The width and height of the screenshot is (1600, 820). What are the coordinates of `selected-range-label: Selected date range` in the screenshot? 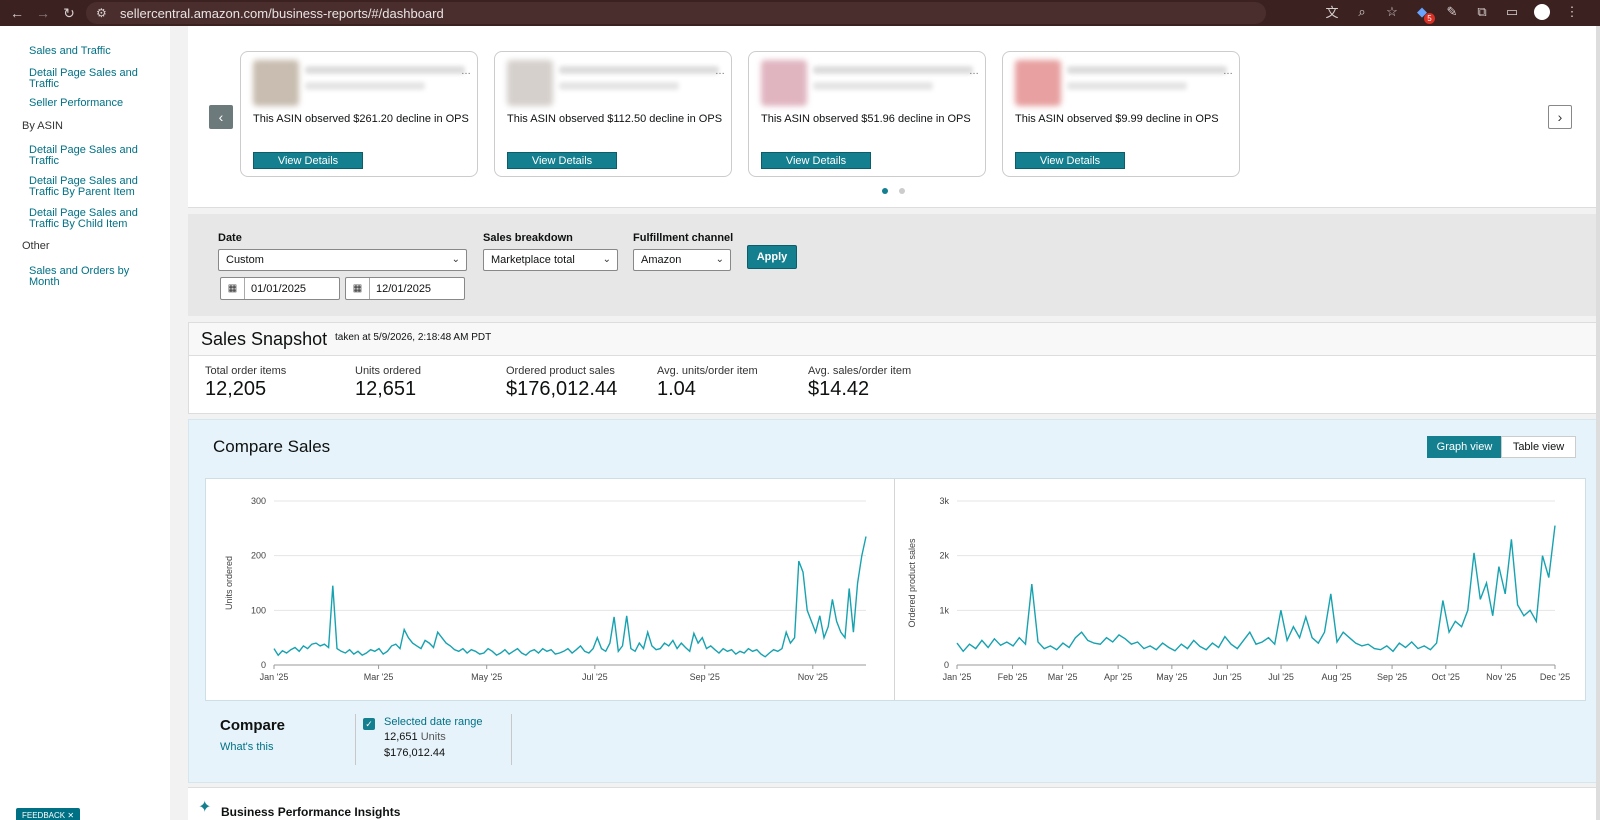 It's located at (433, 722).